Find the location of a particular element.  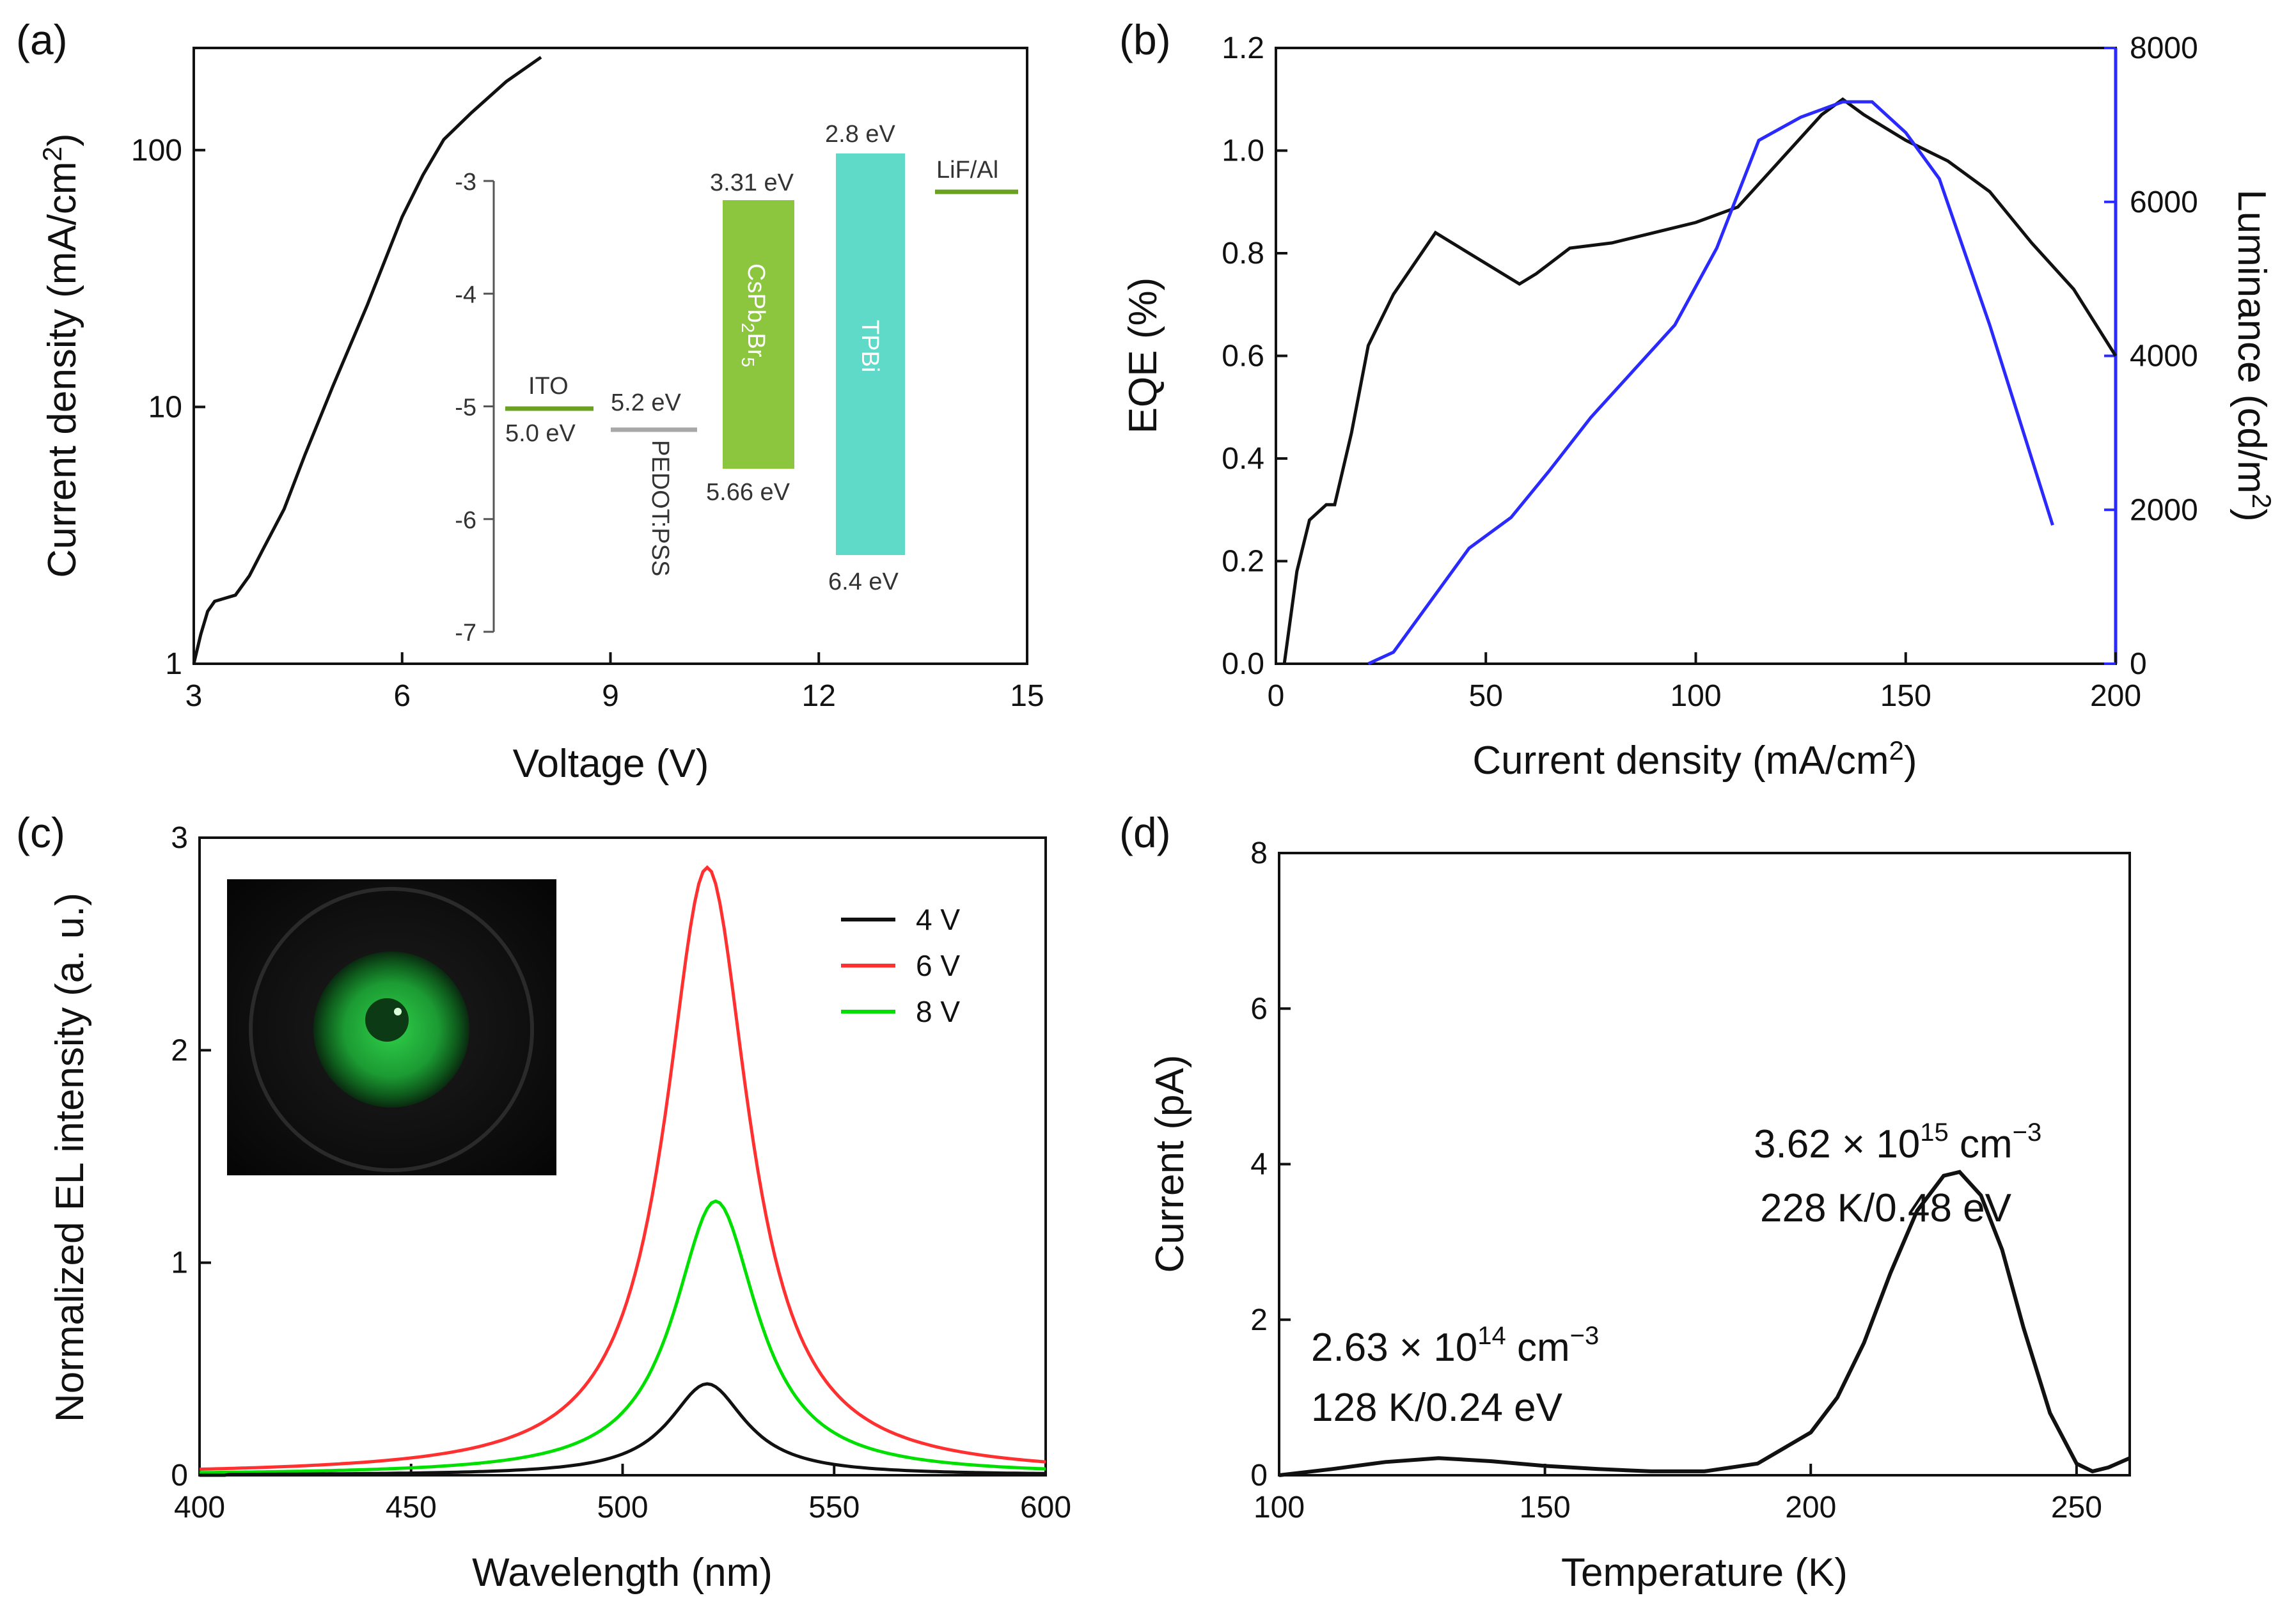

panel-b-y-tick-label: 0.8 is located at coordinates (1243, 254).